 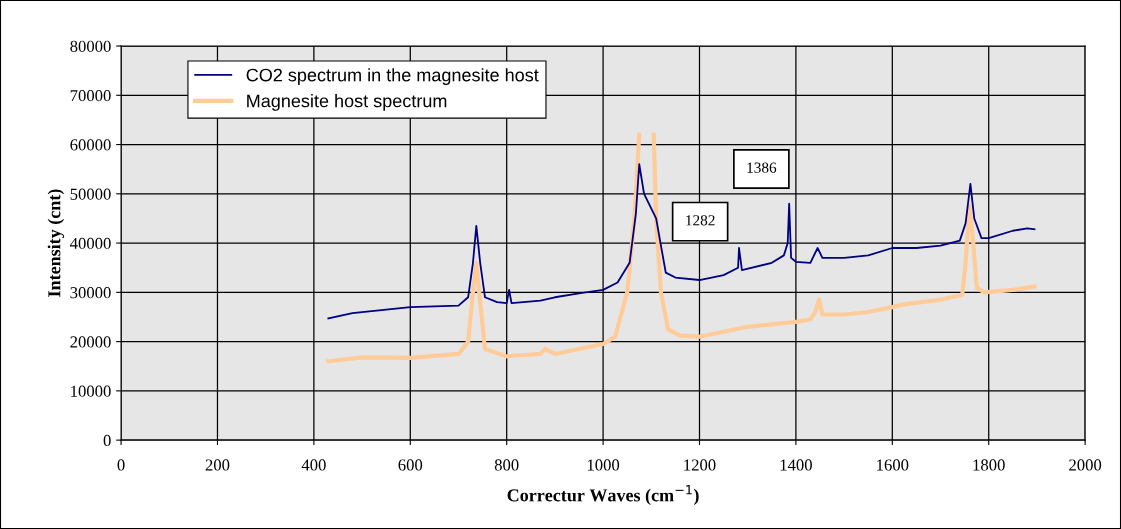 What do you see at coordinates (90, 46) in the screenshot?
I see `y-tick-label: 80000` at bounding box center [90, 46].